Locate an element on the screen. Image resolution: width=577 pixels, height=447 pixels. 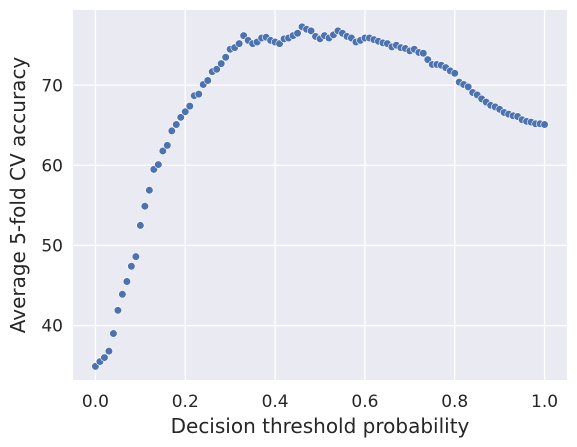
x-tick-label: 0.0 is located at coordinates (95, 402).